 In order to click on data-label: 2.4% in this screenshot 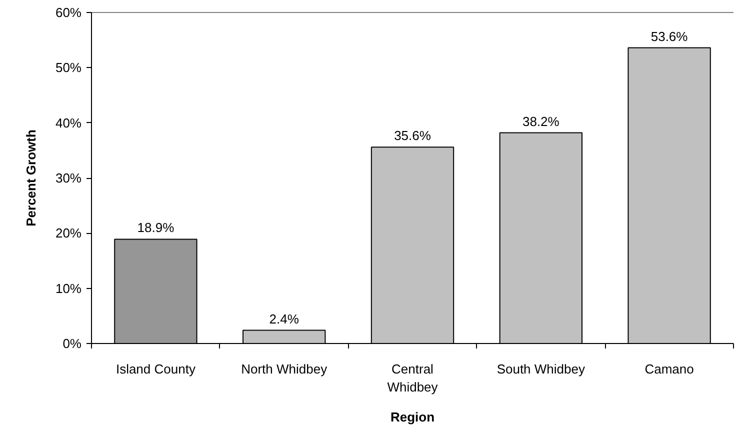, I will do `click(284, 318)`.